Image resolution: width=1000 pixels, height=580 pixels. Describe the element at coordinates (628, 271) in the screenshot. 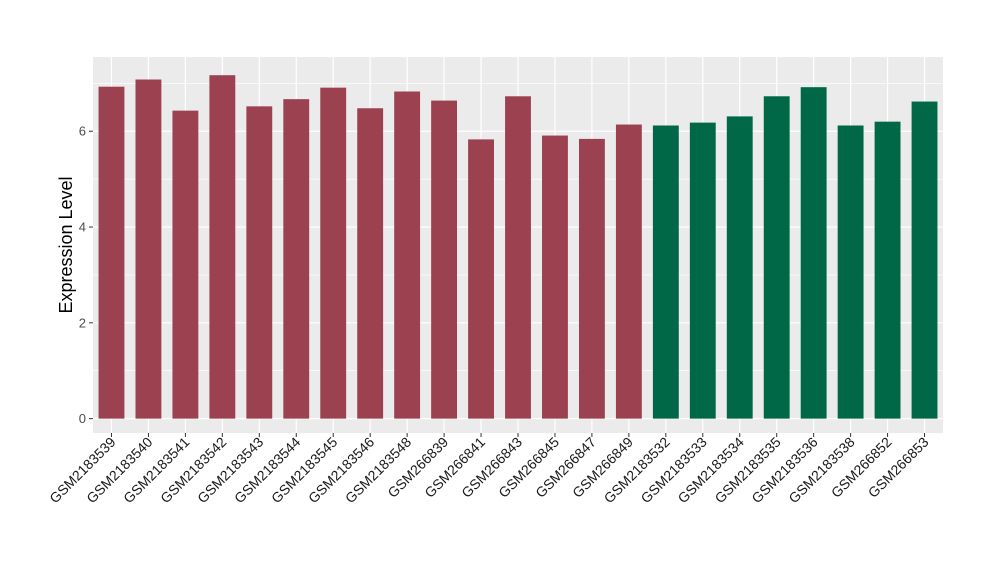

I see `bar-gsm266849` at that location.